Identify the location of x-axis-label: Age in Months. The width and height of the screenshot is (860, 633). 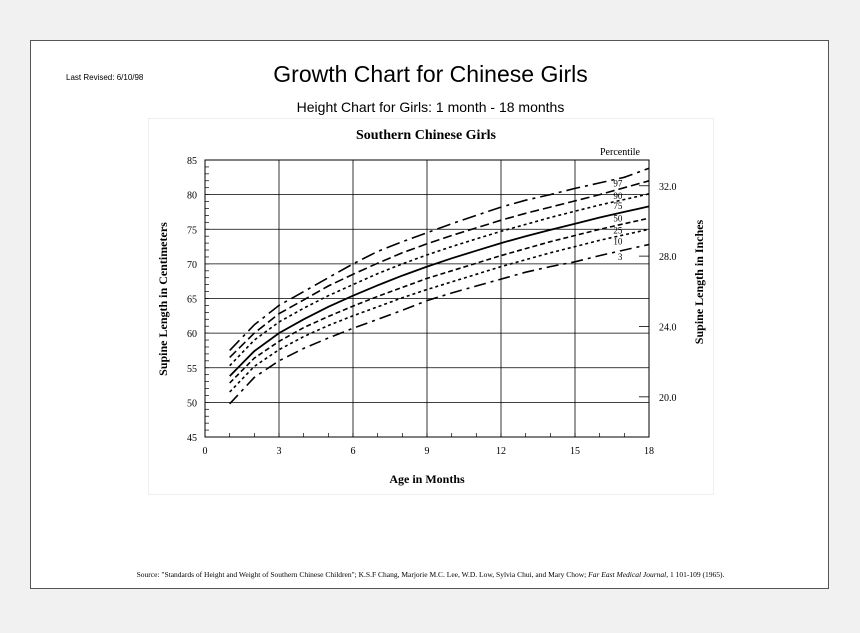
(427, 479).